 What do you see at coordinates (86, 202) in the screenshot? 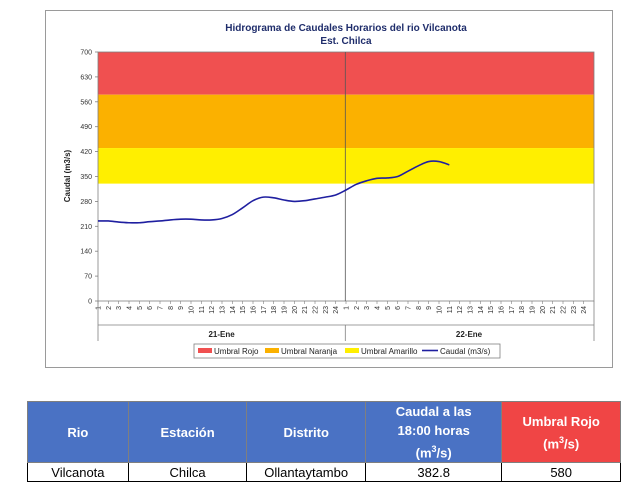
I see `y-tick-label: 280` at bounding box center [86, 202].